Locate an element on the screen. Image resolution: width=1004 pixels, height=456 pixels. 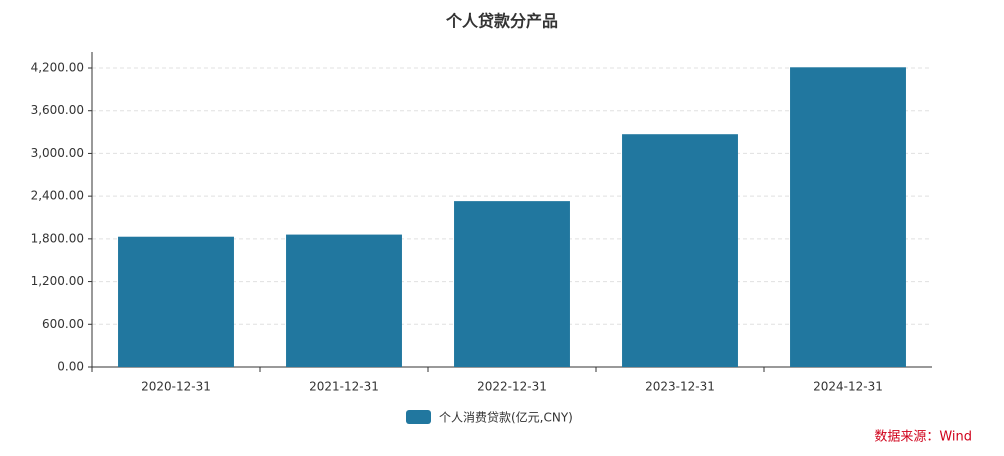
x-tick-label: 2022-12-31 is located at coordinates (512, 387).